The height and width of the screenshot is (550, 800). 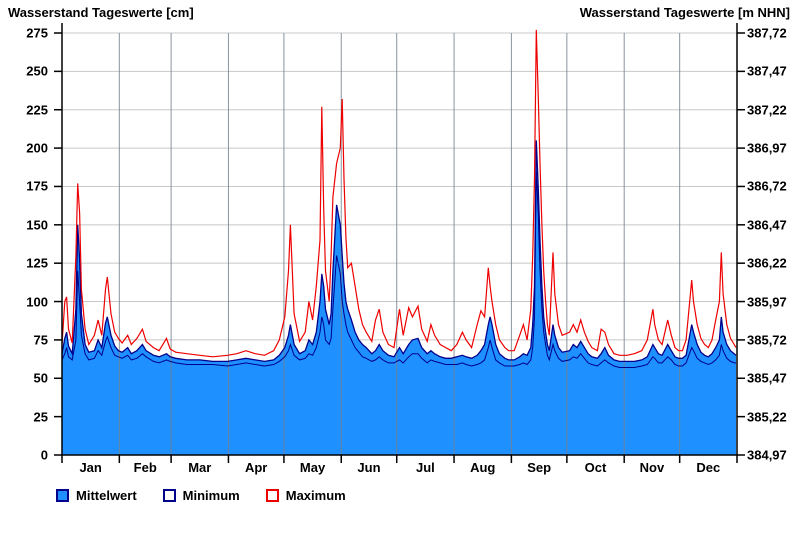 What do you see at coordinates (44, 455) in the screenshot?
I see `y-tick-label-left: 0` at bounding box center [44, 455].